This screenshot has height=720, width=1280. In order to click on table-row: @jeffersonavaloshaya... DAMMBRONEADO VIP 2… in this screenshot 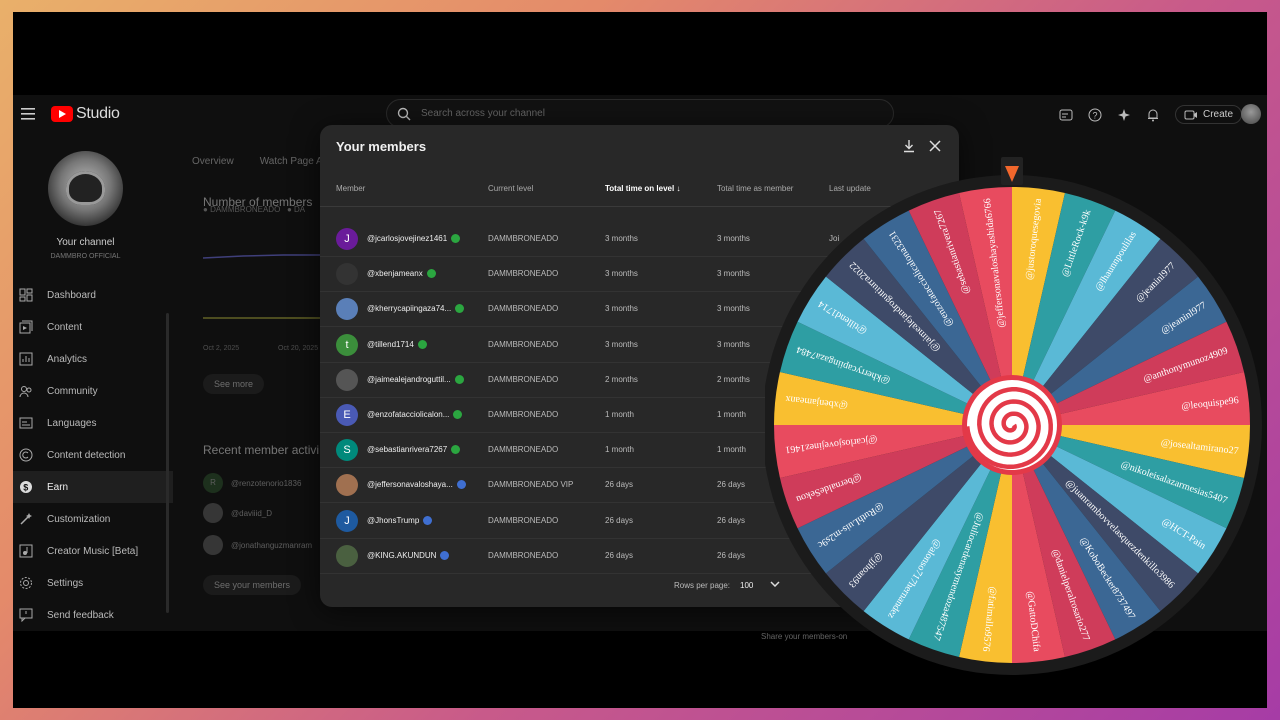, I will do `click(639, 486)`.